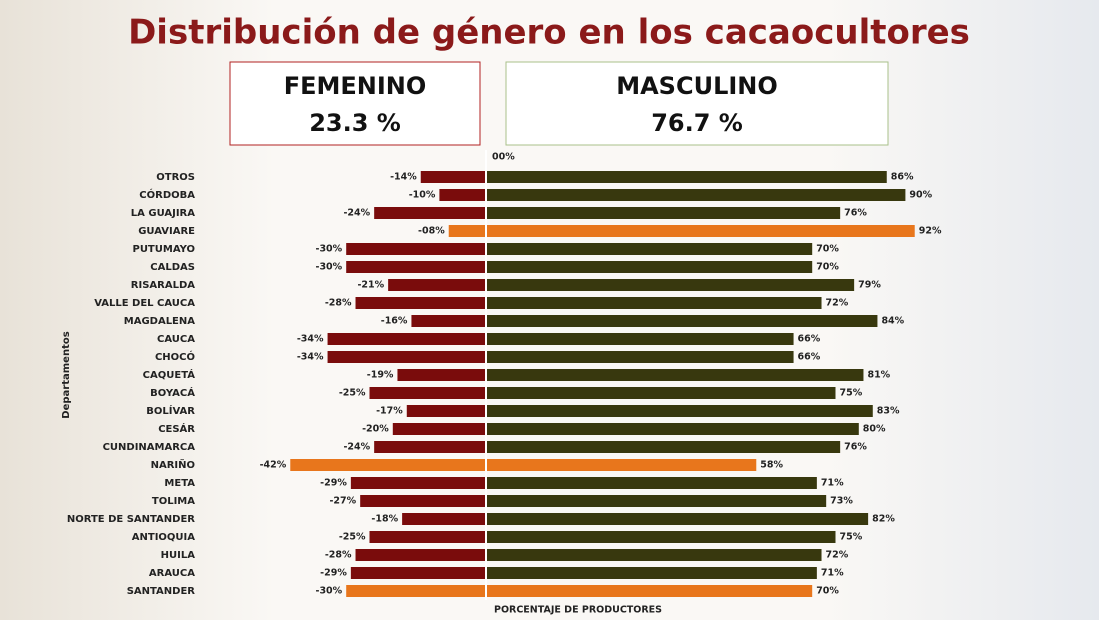 The width and height of the screenshot is (1099, 620). What do you see at coordinates (697, 123) in the screenshot?
I see `legend-total: 76.7 %` at bounding box center [697, 123].